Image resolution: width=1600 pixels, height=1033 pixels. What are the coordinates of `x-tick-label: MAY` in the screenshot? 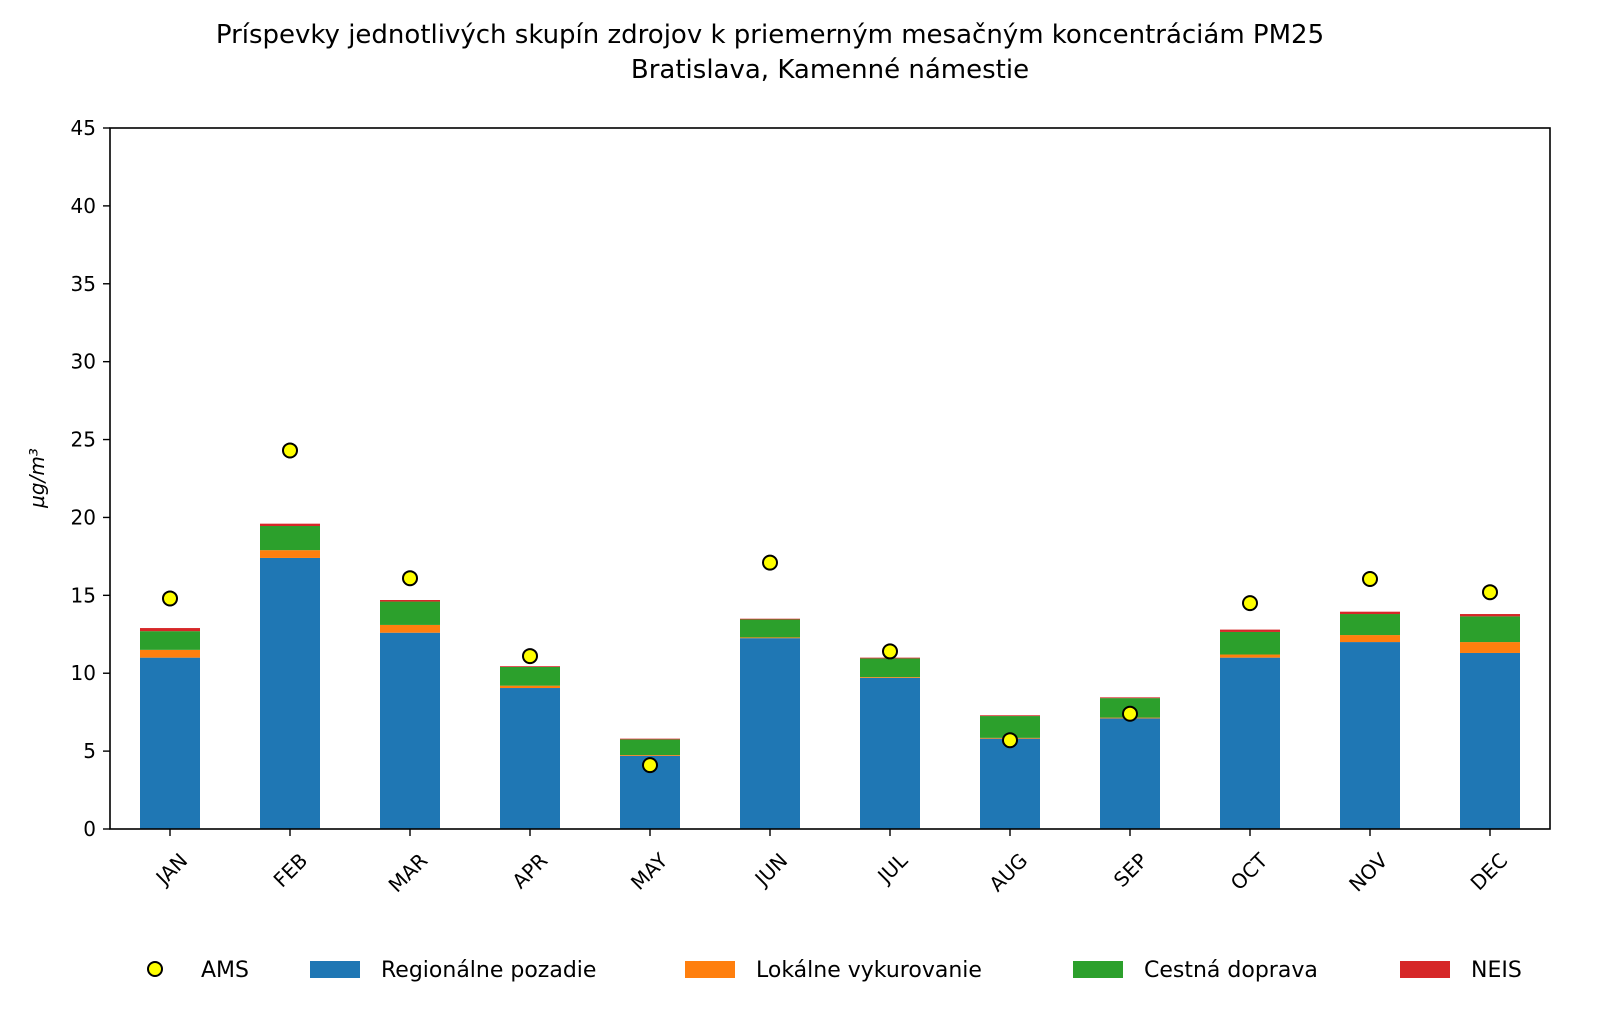 It's located at (649, 871).